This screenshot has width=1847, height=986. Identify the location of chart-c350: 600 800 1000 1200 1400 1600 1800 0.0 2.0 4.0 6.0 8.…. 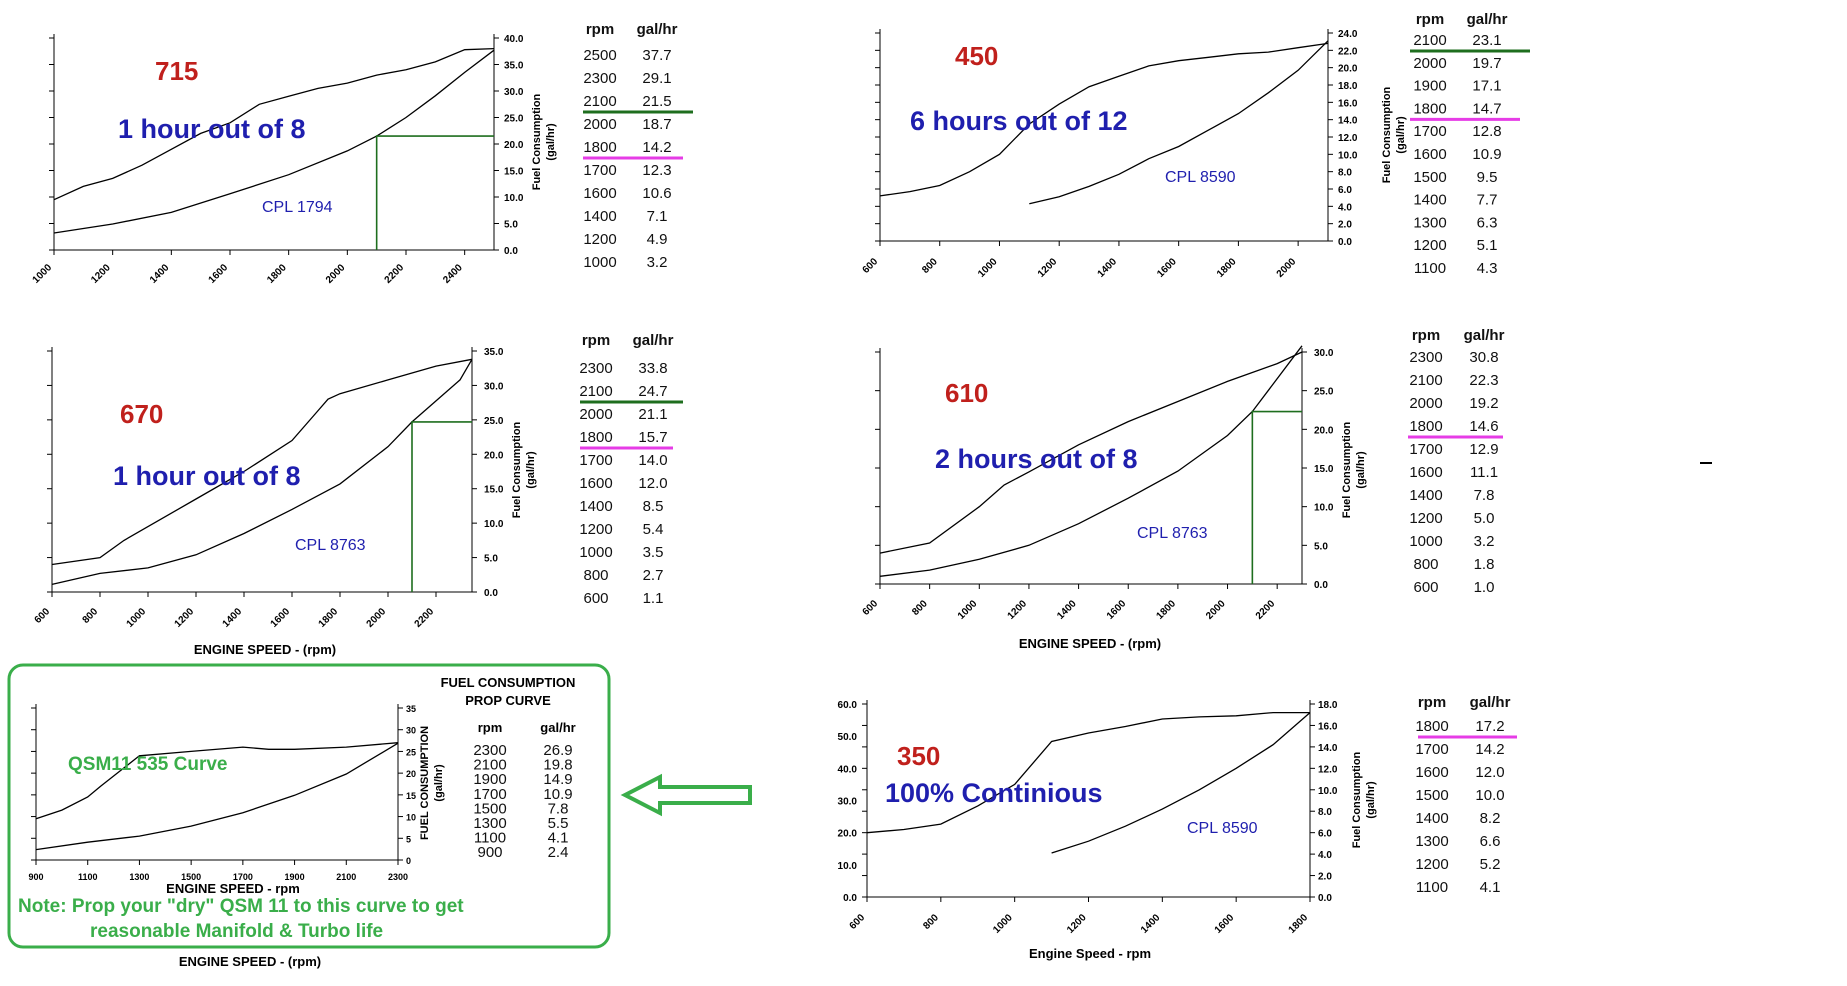
(1177, 827).